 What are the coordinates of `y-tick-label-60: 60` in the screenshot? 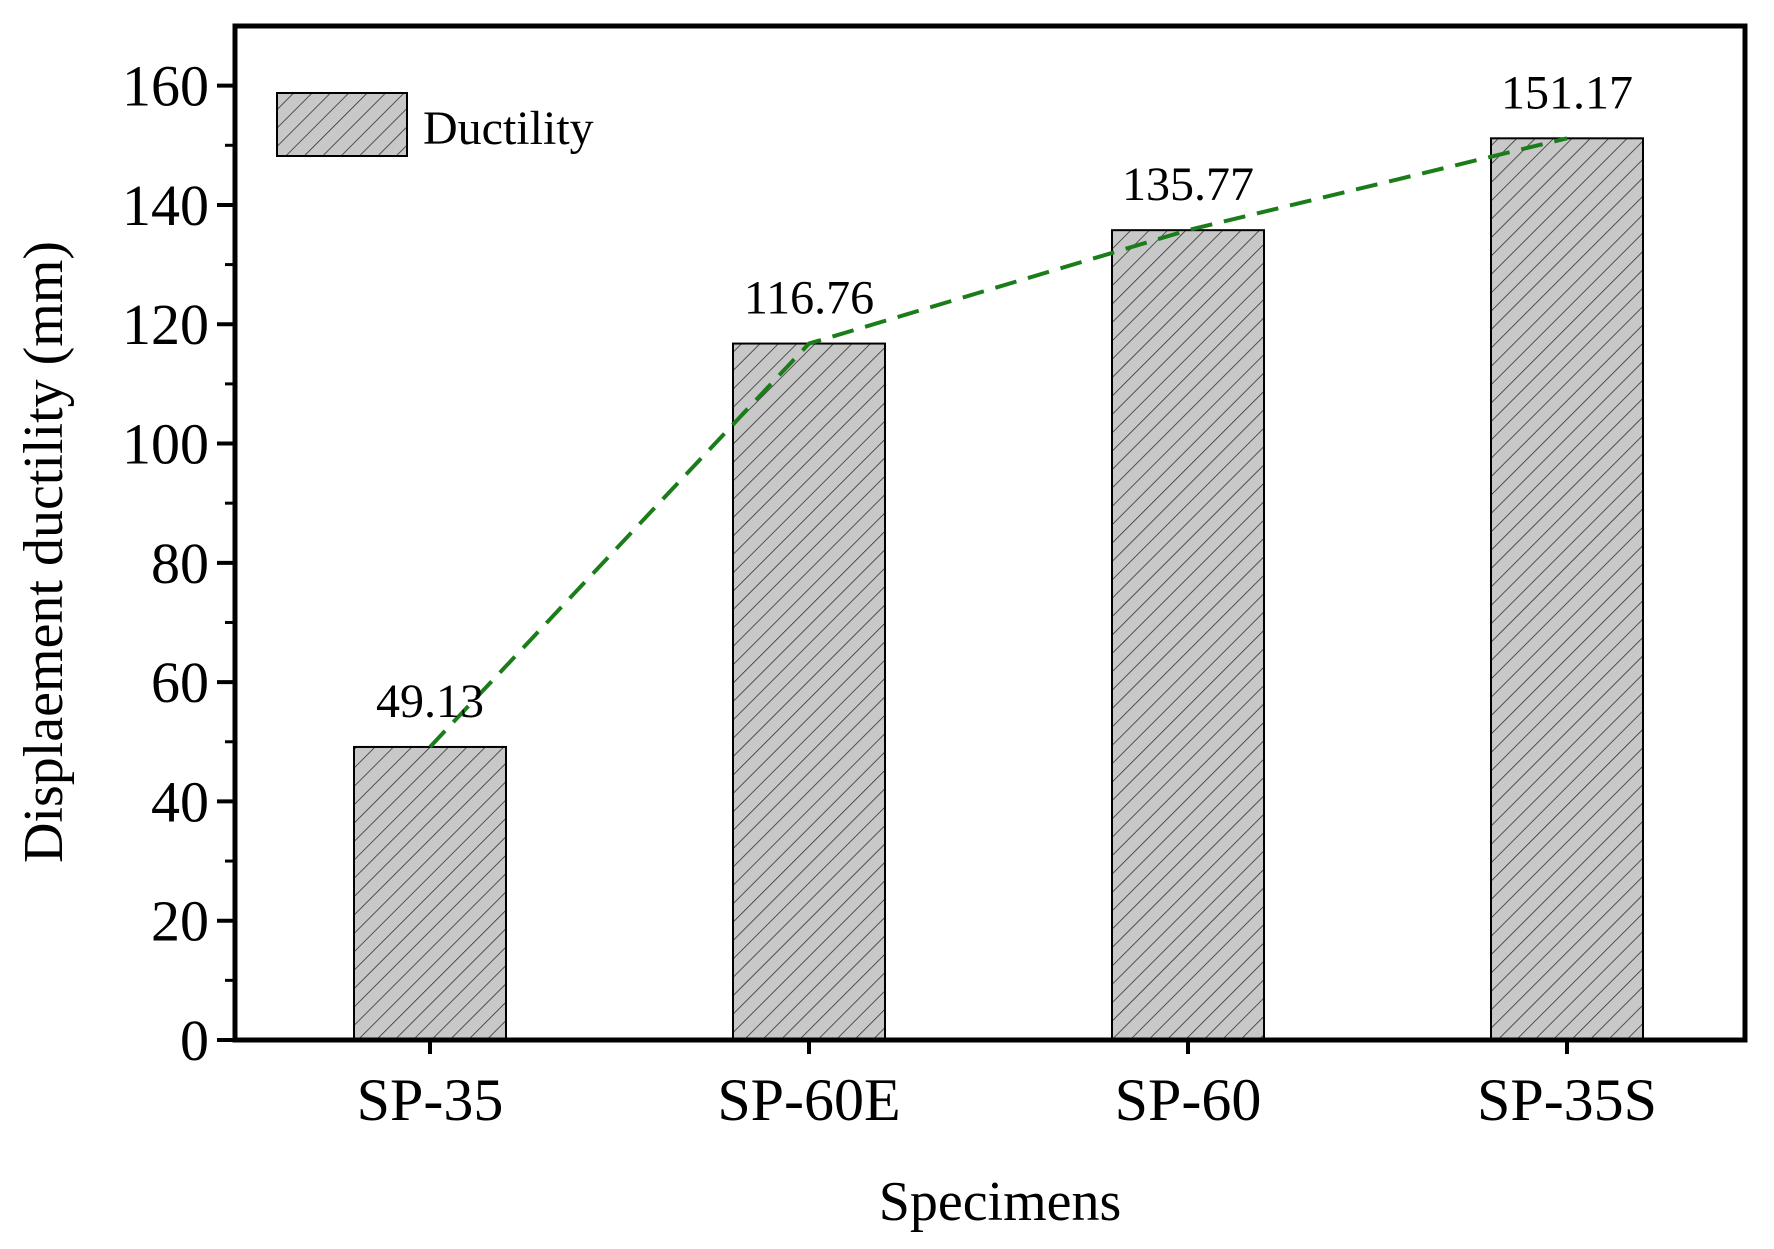 It's located at (180, 682).